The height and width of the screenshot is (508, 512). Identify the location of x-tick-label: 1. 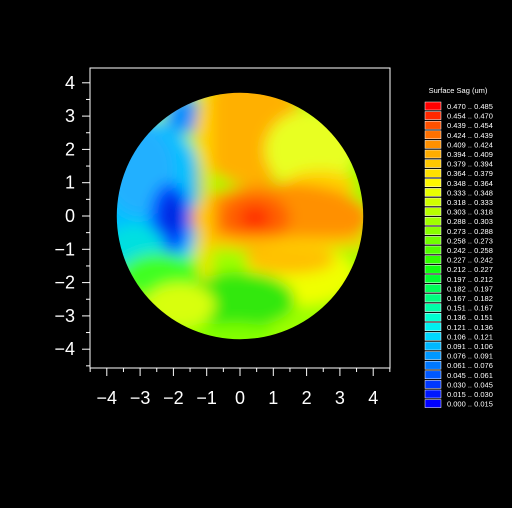
(273, 398).